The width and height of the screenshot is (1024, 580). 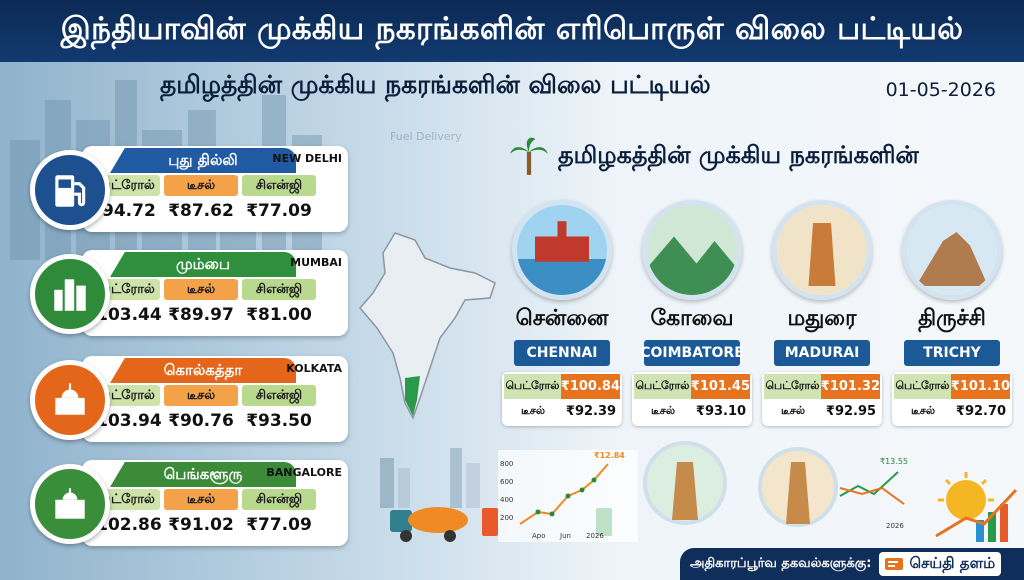 What do you see at coordinates (562, 250) in the screenshot?
I see `chennai-central-illustration` at bounding box center [562, 250].